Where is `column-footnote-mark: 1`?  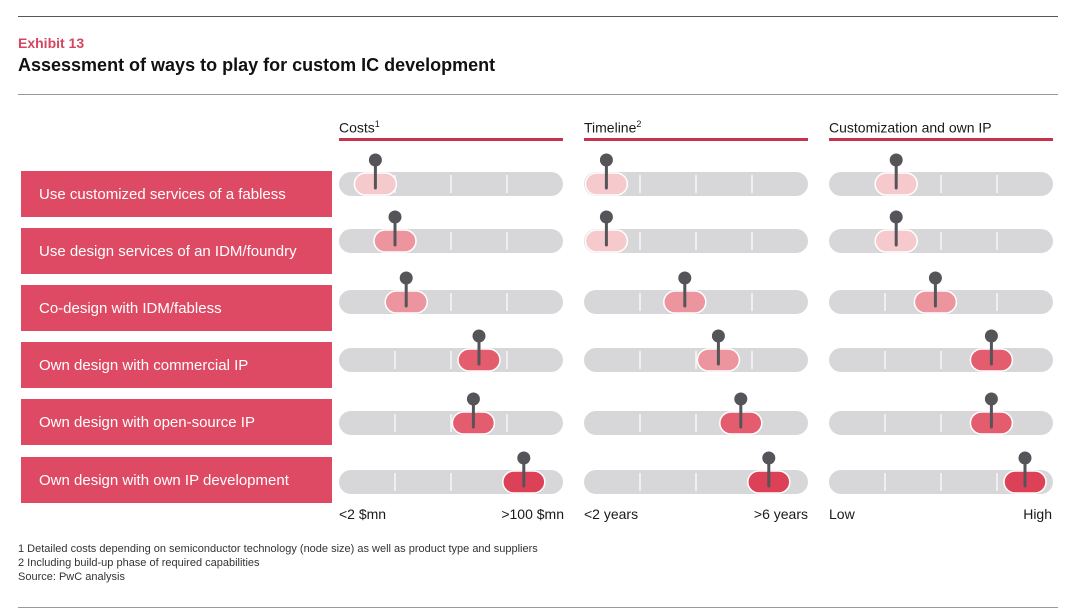 column-footnote-mark: 1 is located at coordinates (377, 124).